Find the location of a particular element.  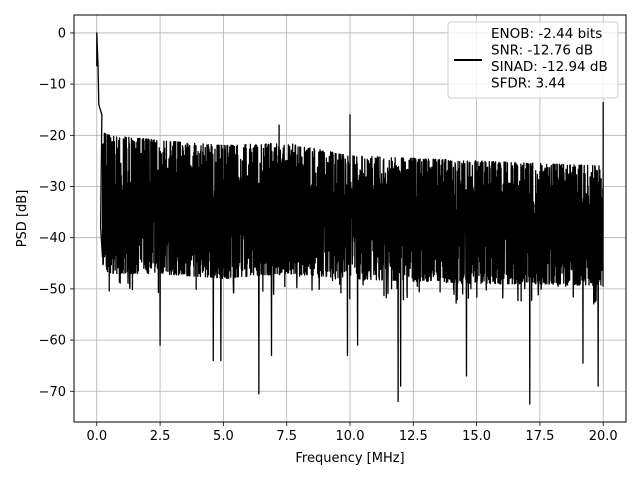

legend-snr: SNR: -12.76 dB is located at coordinates (542, 51).